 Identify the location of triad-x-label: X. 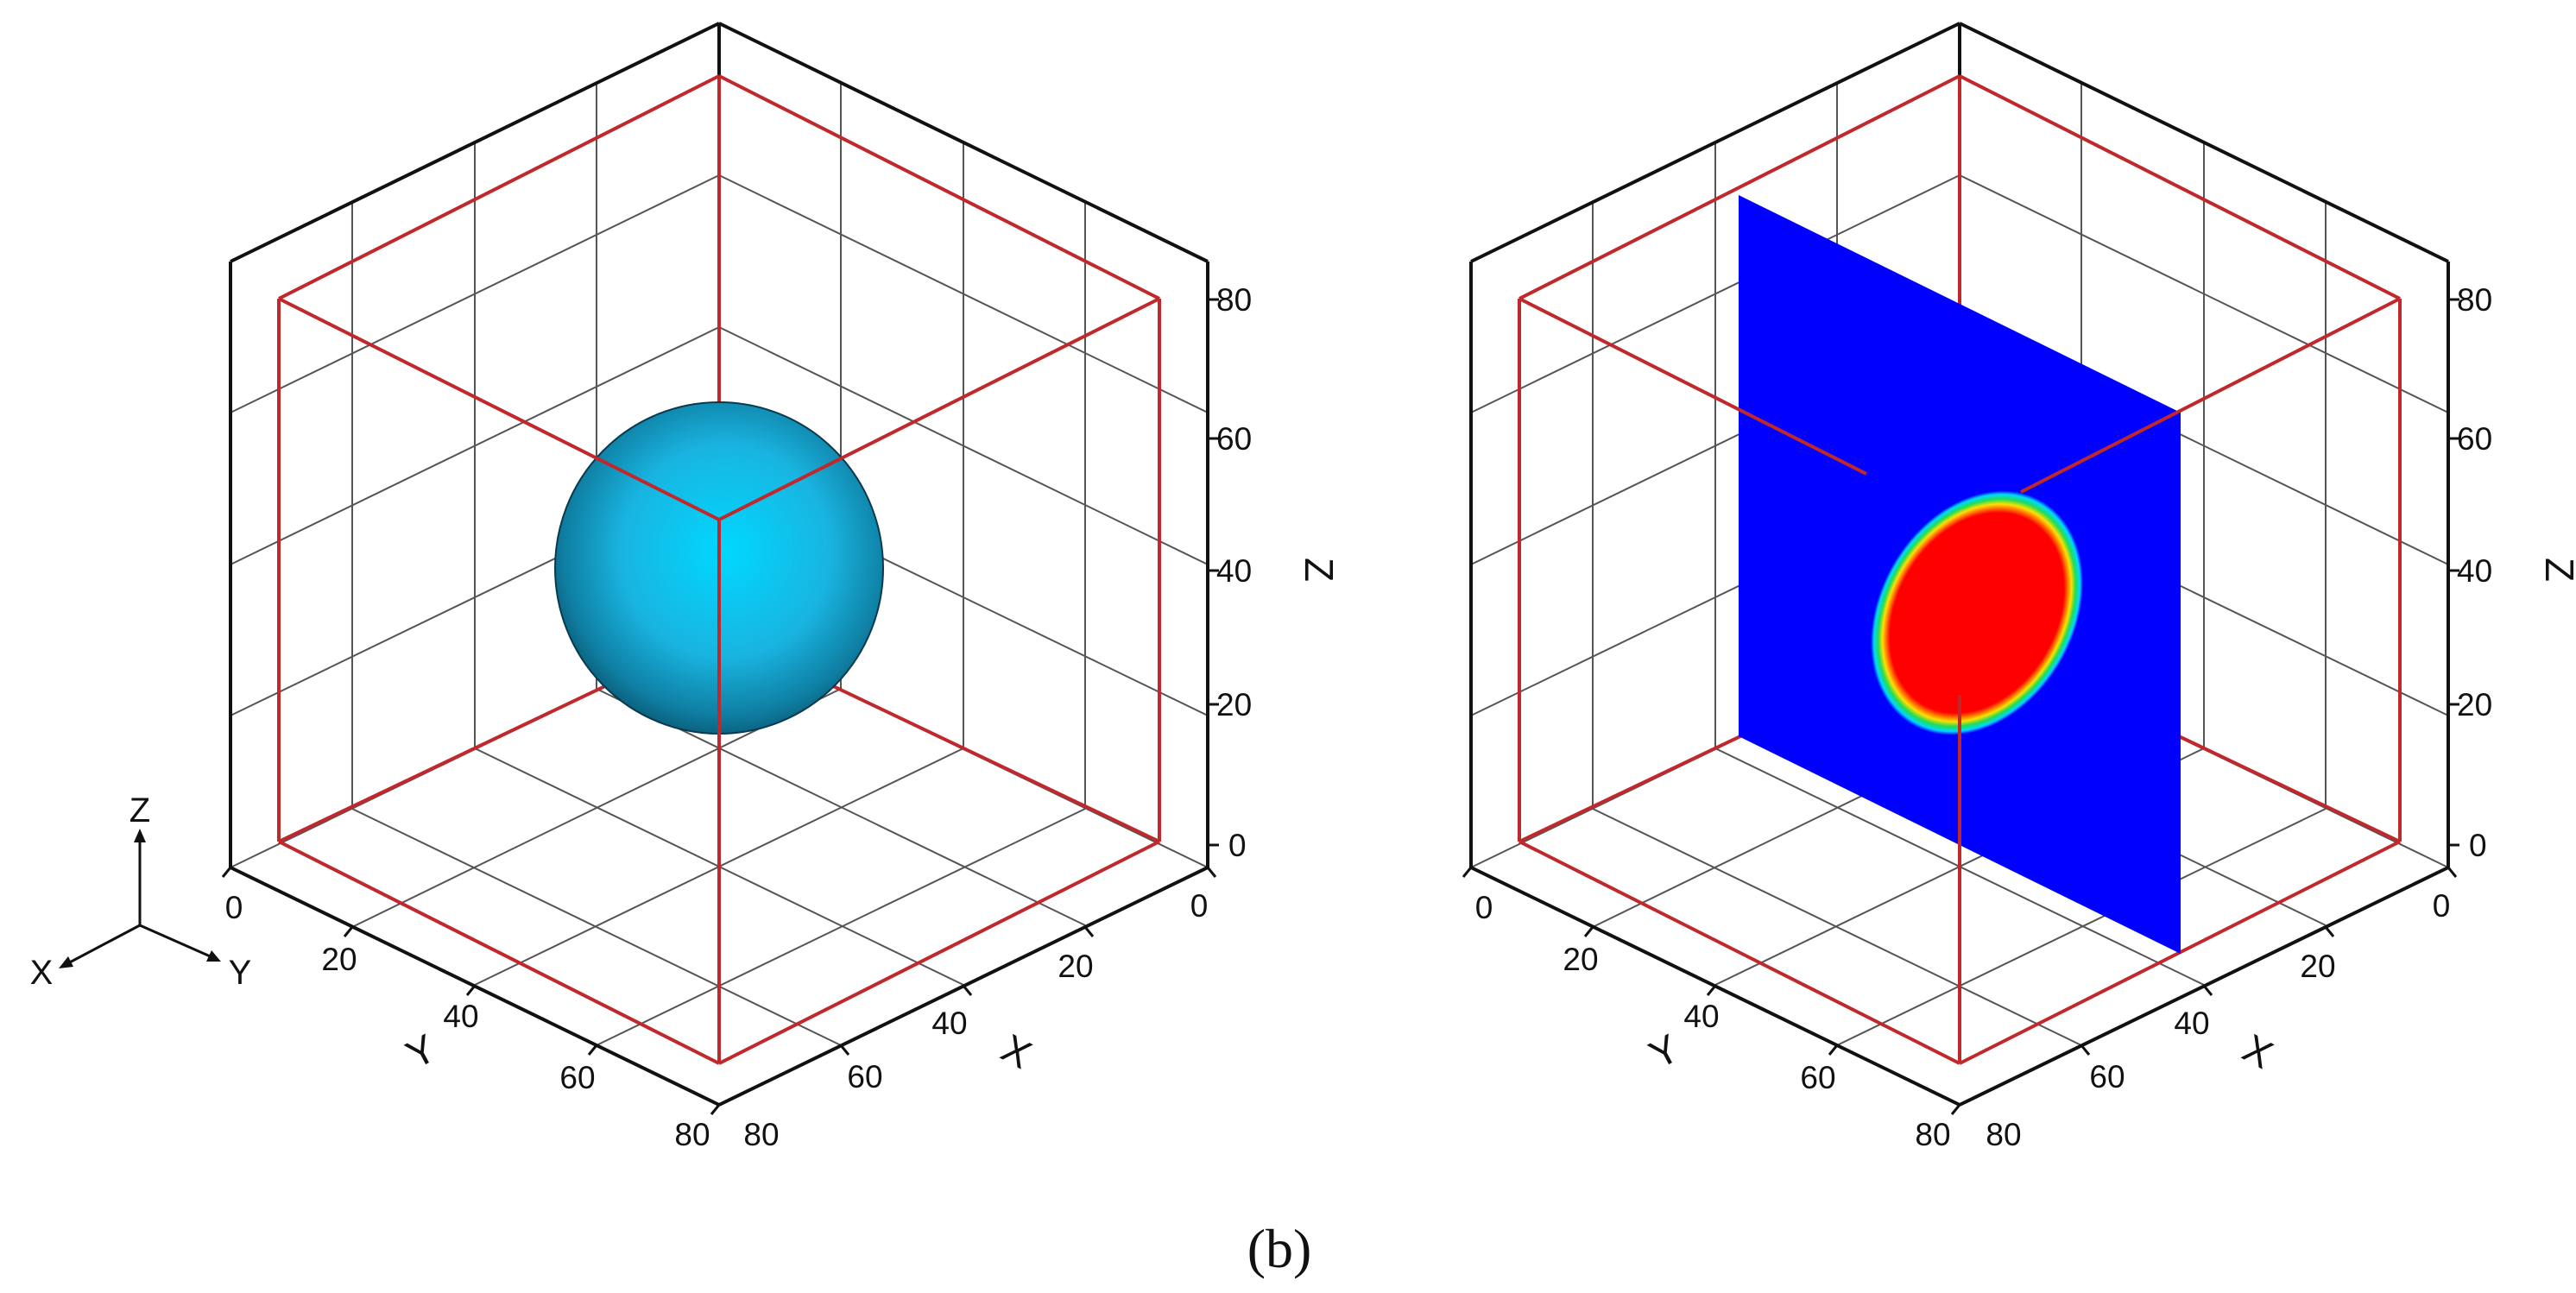
(42, 973).